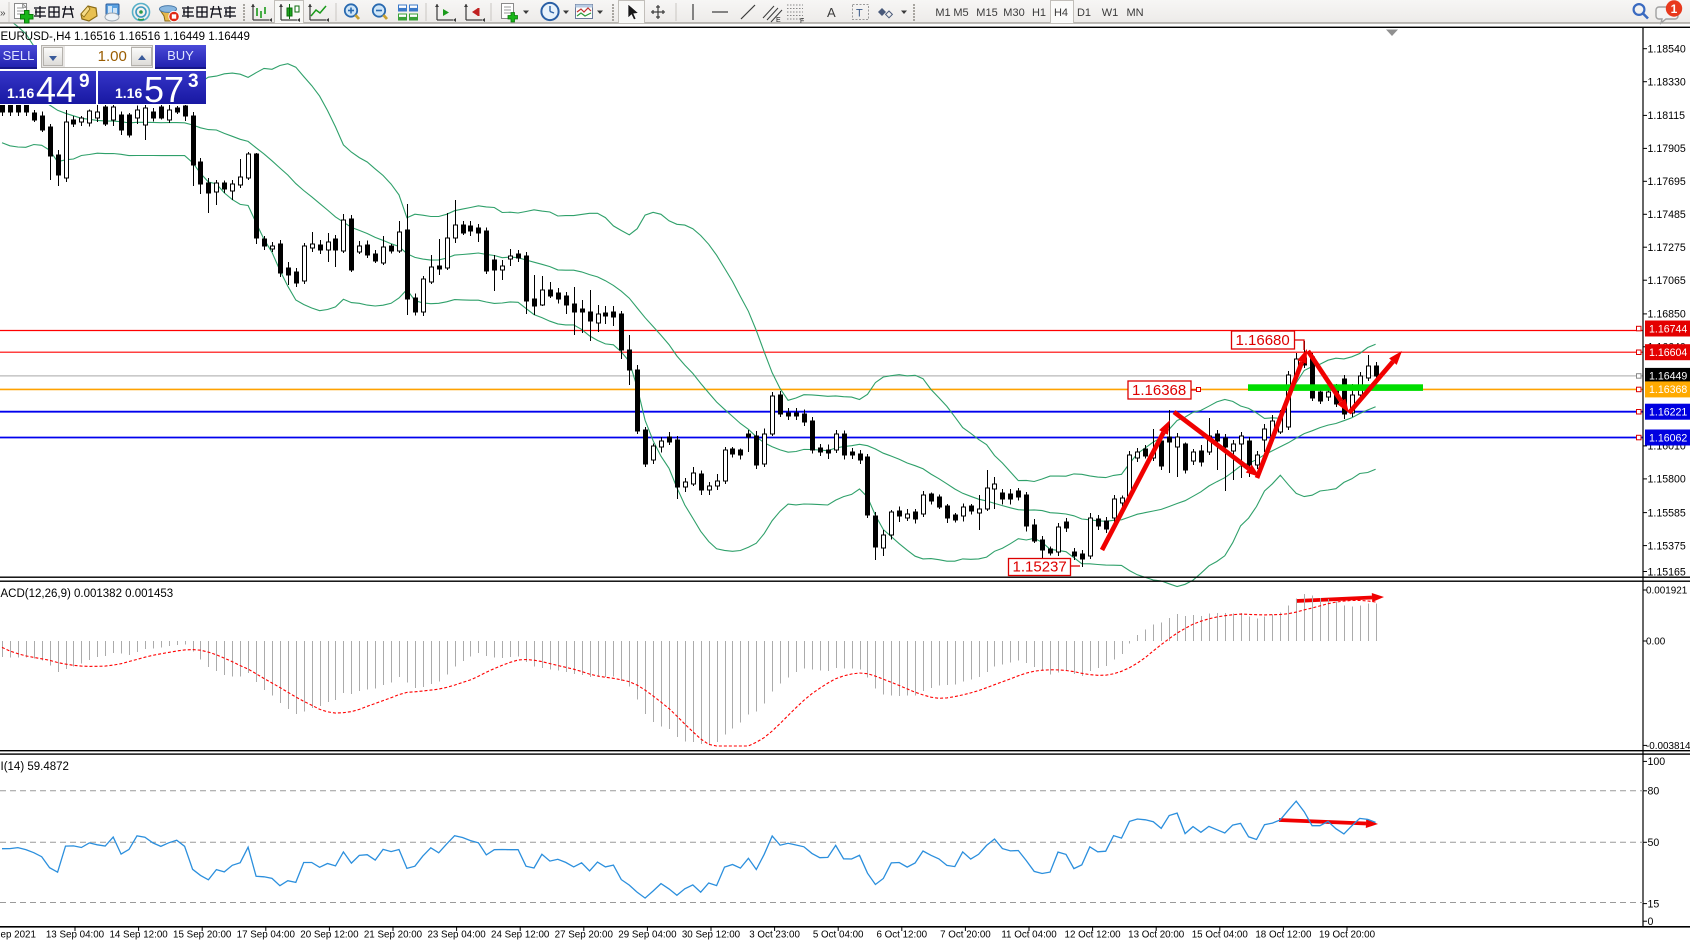 This screenshot has width=1690, height=942. What do you see at coordinates (1668, 353) in the screenshot?
I see `svg-text: 1.16604` at bounding box center [1668, 353].